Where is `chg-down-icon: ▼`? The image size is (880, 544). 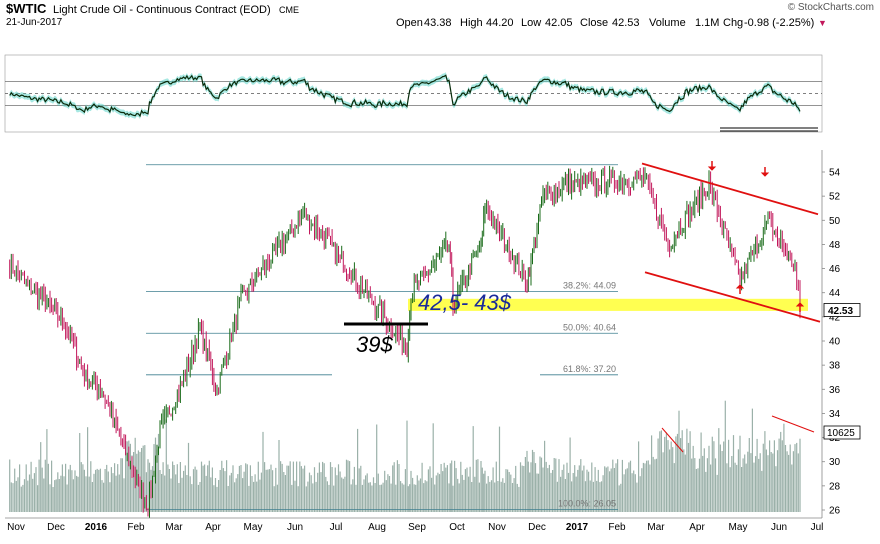
chg-down-icon: ▼ is located at coordinates (822, 23).